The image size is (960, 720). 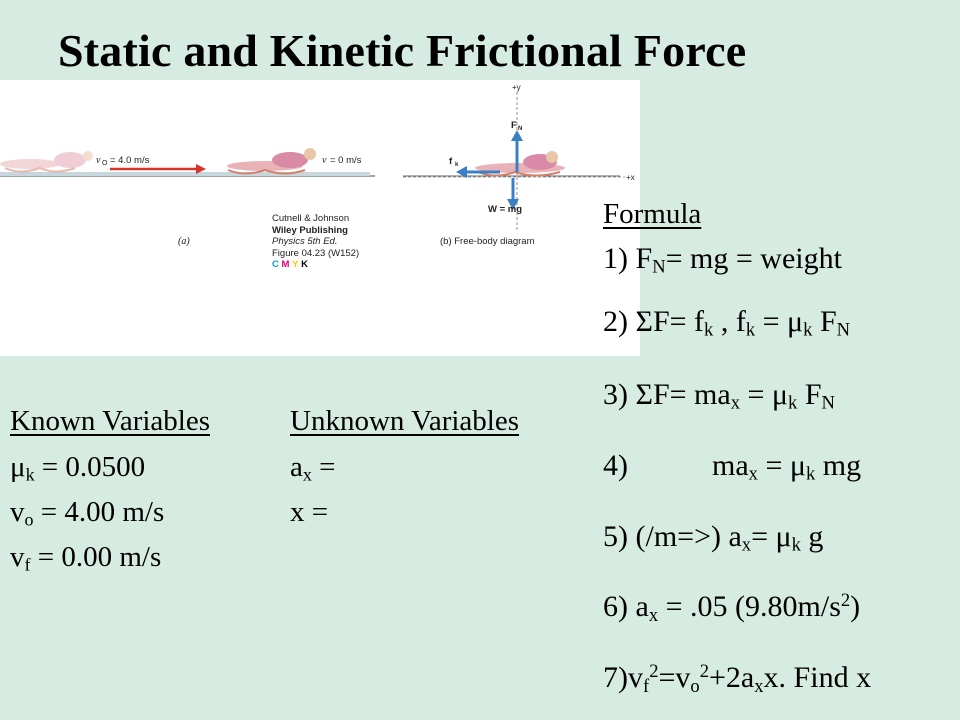 What do you see at coordinates (90, 467) in the screenshot?
I see `mu-k-value: = 0.0500` at bounding box center [90, 467].